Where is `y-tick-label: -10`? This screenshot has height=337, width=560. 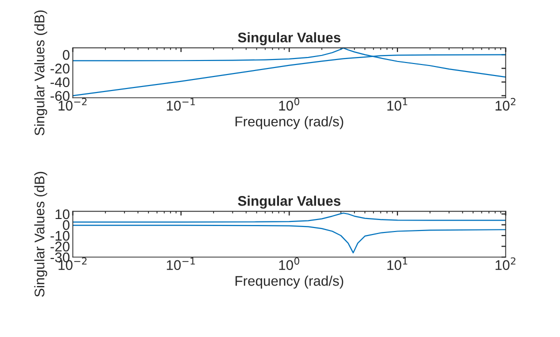 y-tick-label: -10 is located at coordinates (60, 235).